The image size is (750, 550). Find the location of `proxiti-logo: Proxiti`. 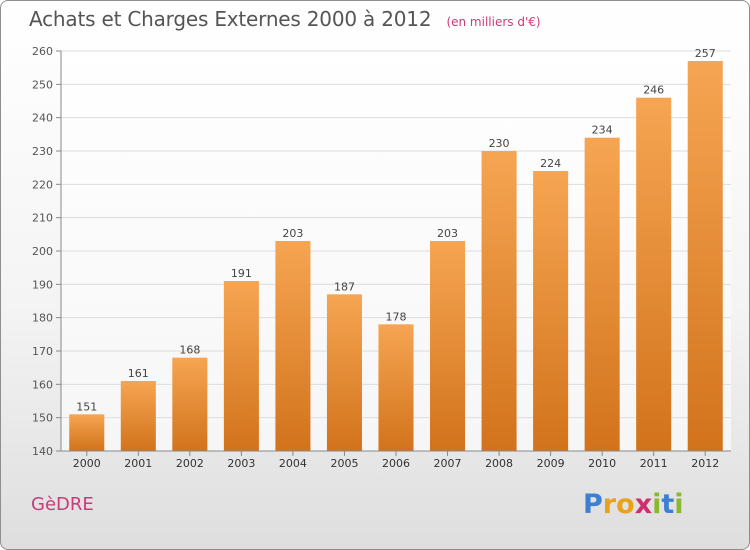

proxiti-logo: Proxiti is located at coordinates (633, 504).